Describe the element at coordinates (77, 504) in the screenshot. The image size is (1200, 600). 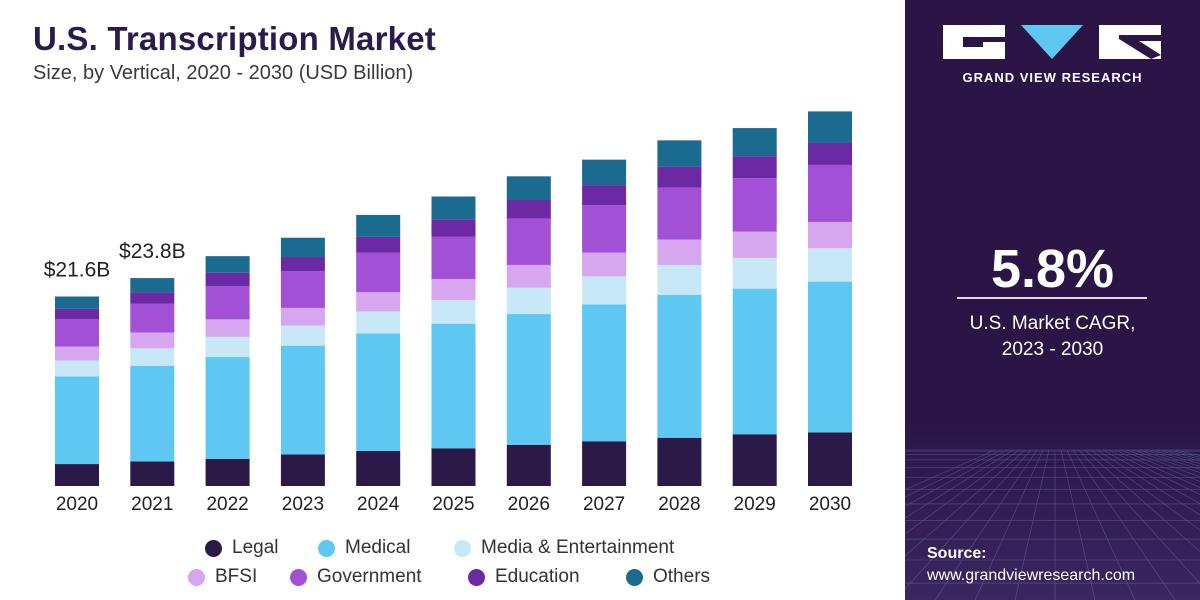
I see `x-tick-label-2020: 2020` at that location.